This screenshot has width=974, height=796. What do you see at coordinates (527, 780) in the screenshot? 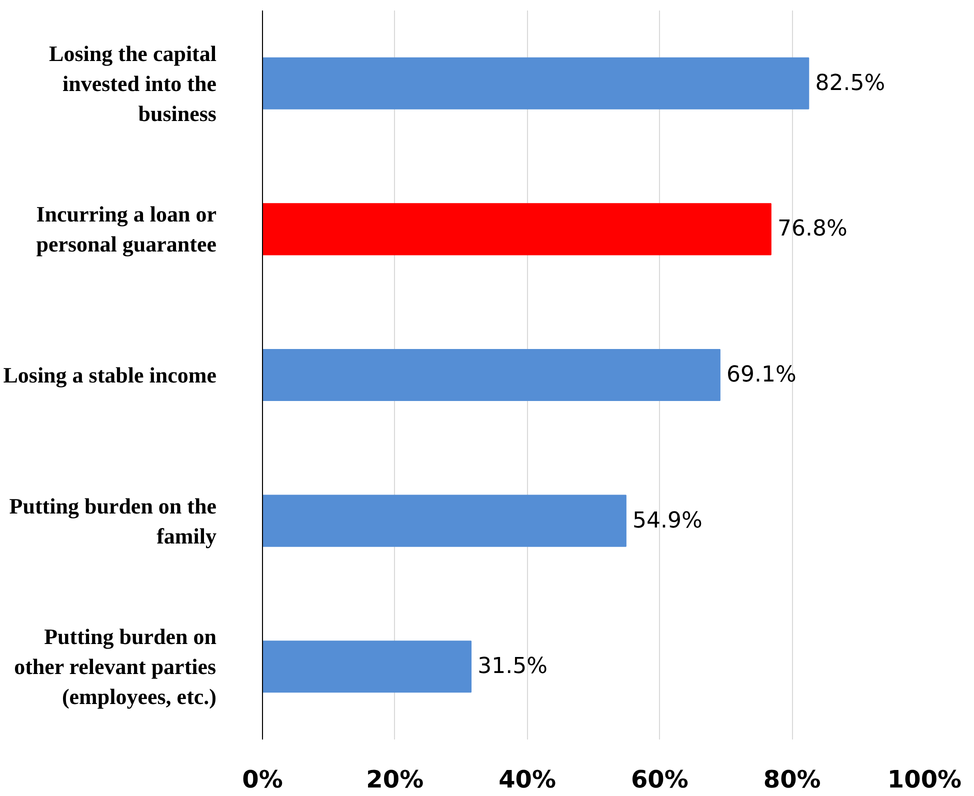
I see `x-tick-label: 40%` at bounding box center [527, 780].